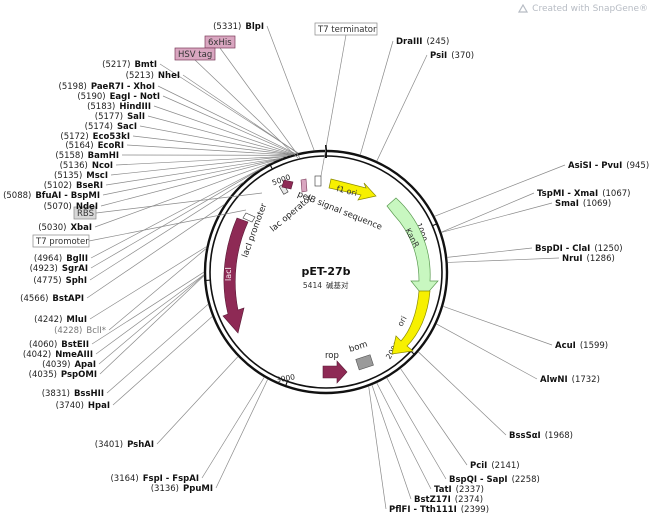 The image size is (656, 522). Describe the element at coordinates (565, 346) in the screenshot. I see `site-name: AcuI` at that location.